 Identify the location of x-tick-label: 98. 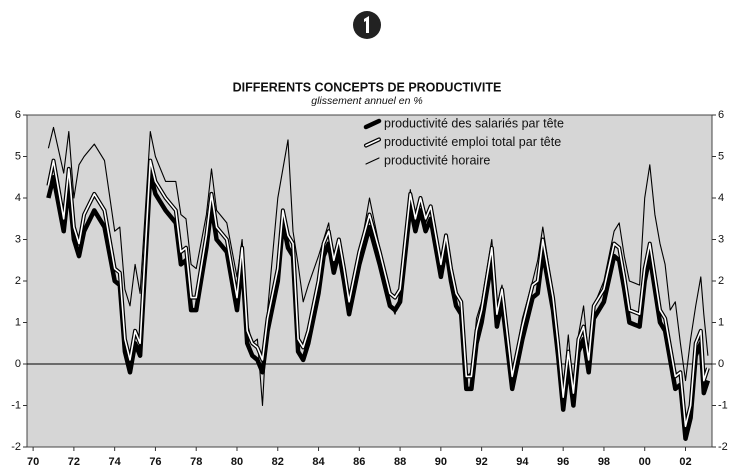
(604, 462).